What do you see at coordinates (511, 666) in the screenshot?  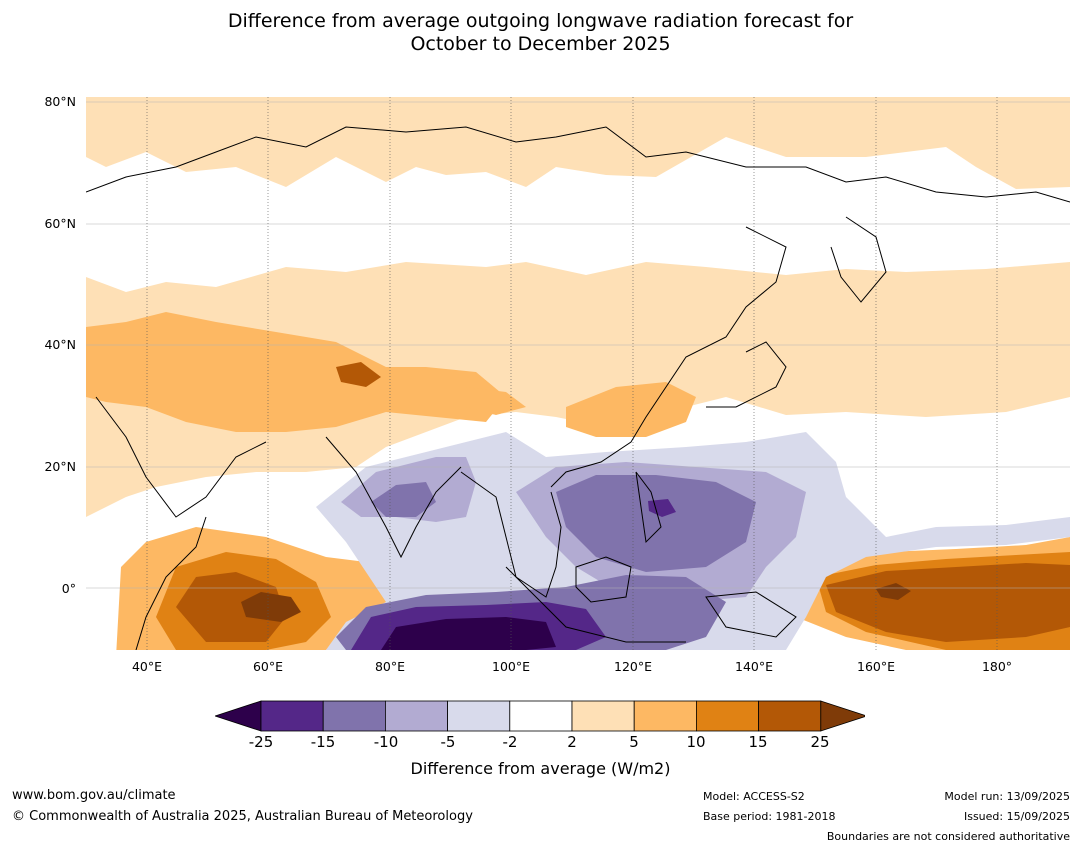 I see `lon-label-100e: 100°E` at bounding box center [511, 666].